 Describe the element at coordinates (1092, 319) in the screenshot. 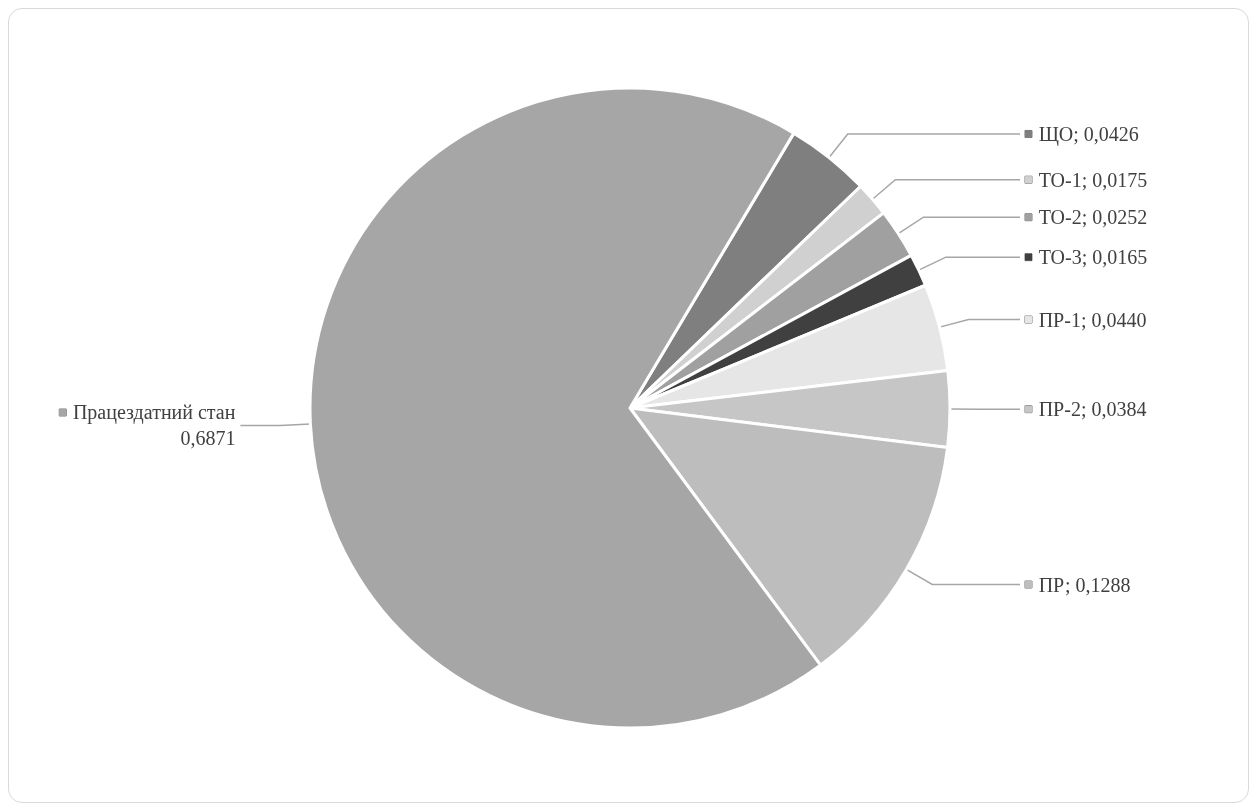

I see `legend-label: ПР-1; 0,0440` at that location.